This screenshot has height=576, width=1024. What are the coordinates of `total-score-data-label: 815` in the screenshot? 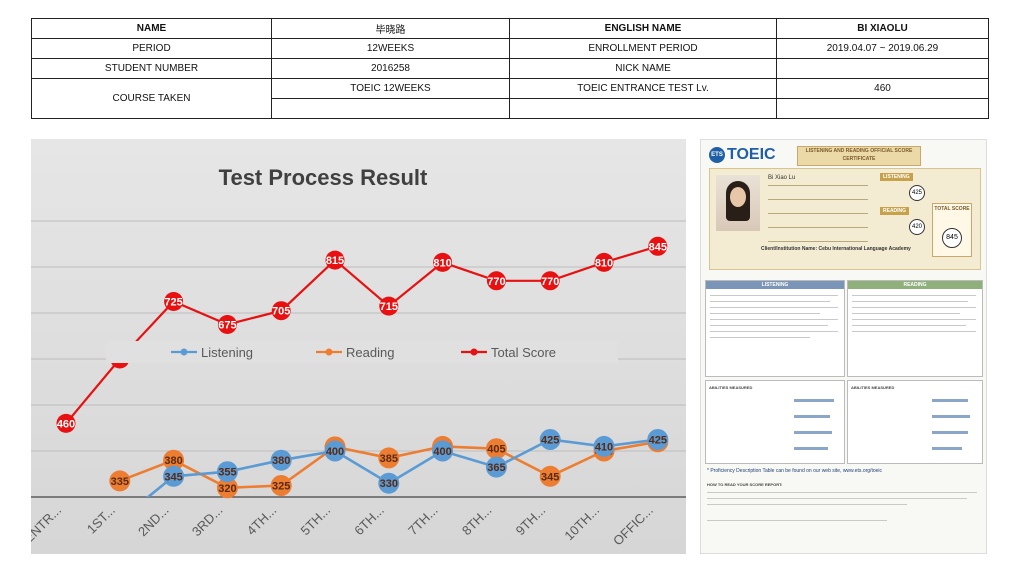 It's located at (335, 261).